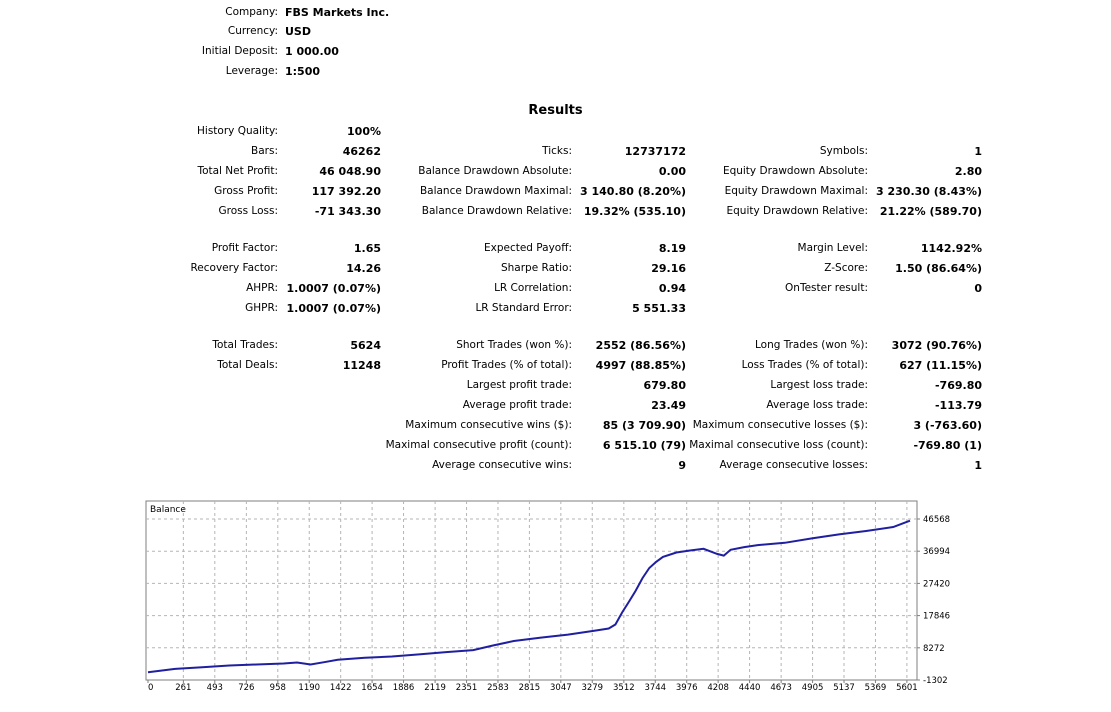 Image resolution: width=1111 pixels, height=712 pixels. What do you see at coordinates (557, 151) in the screenshot?
I see `stat-label: Ticks:` at bounding box center [557, 151].